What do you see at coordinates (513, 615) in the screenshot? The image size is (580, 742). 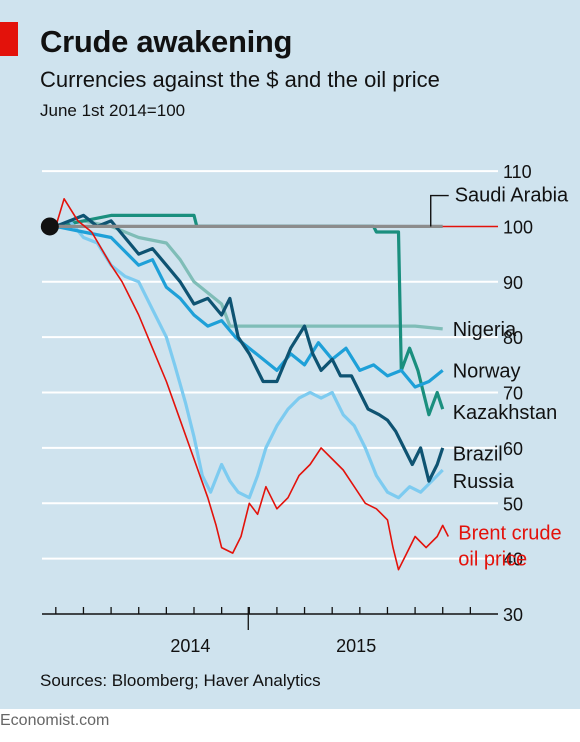 I see `y-tick-label-30: 30` at bounding box center [513, 615].